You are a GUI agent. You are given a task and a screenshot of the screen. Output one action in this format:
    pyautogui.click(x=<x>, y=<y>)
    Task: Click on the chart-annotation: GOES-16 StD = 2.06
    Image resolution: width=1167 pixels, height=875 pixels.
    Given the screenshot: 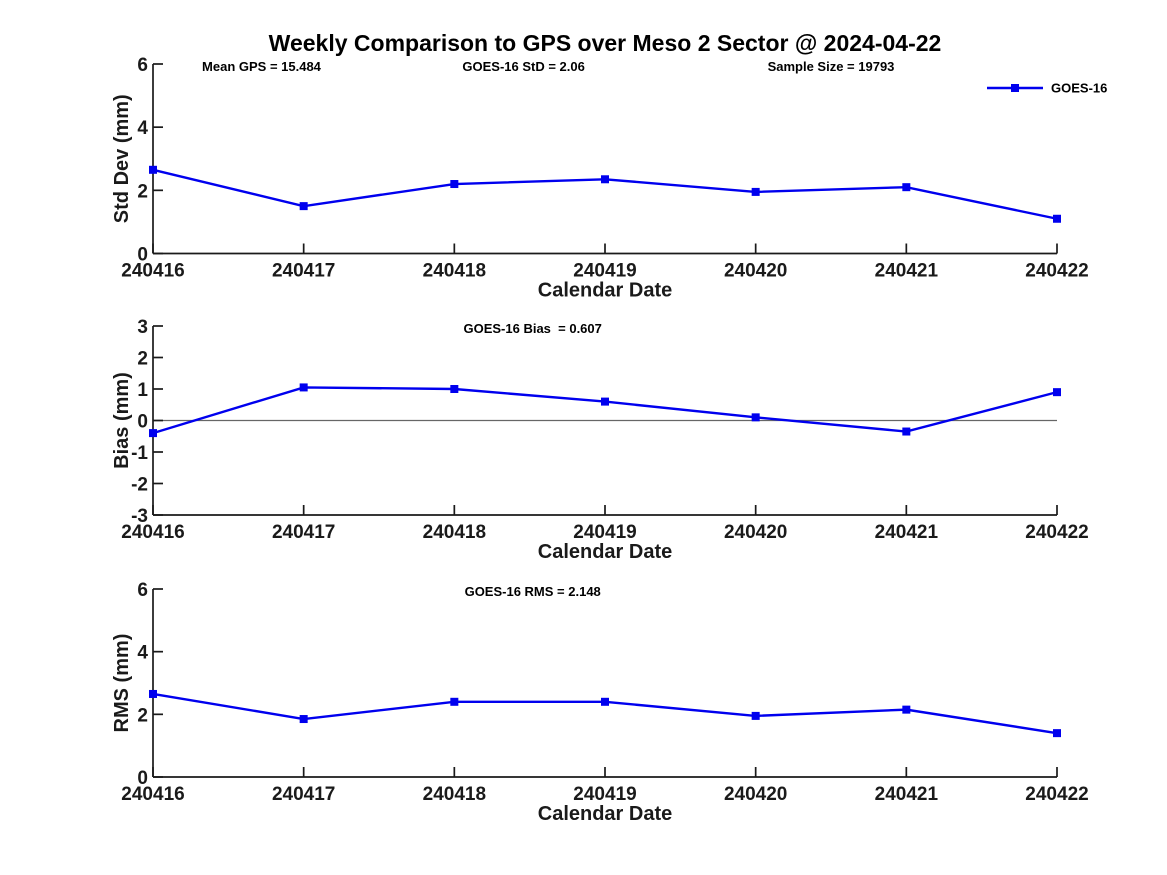 What is the action you would take?
    pyautogui.click(x=523, y=66)
    